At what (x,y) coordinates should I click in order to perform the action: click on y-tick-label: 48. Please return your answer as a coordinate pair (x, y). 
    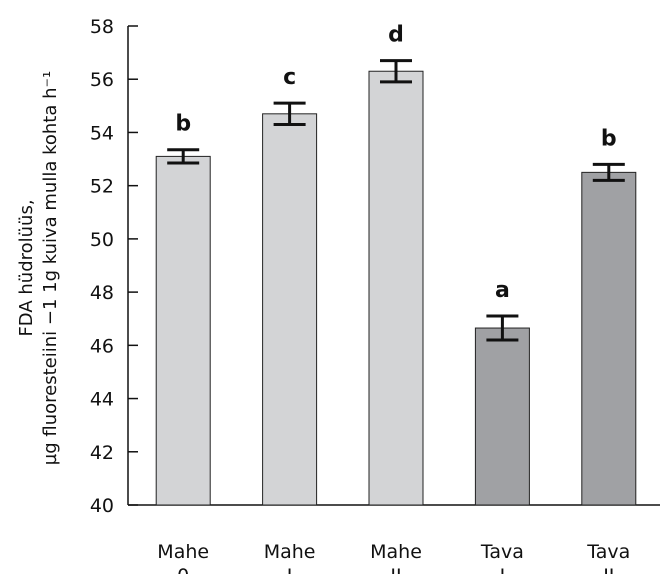
    Looking at the image, I should click on (102, 293).